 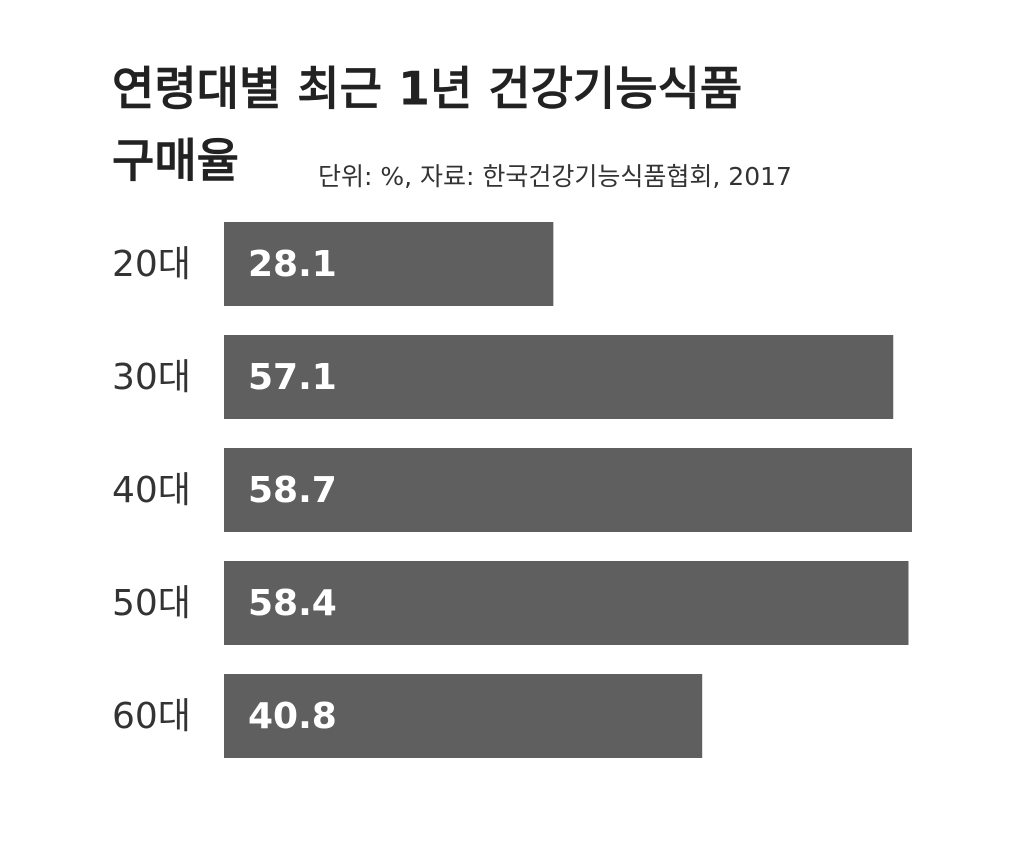 I want to click on value-label: 58.4, so click(x=292, y=603).